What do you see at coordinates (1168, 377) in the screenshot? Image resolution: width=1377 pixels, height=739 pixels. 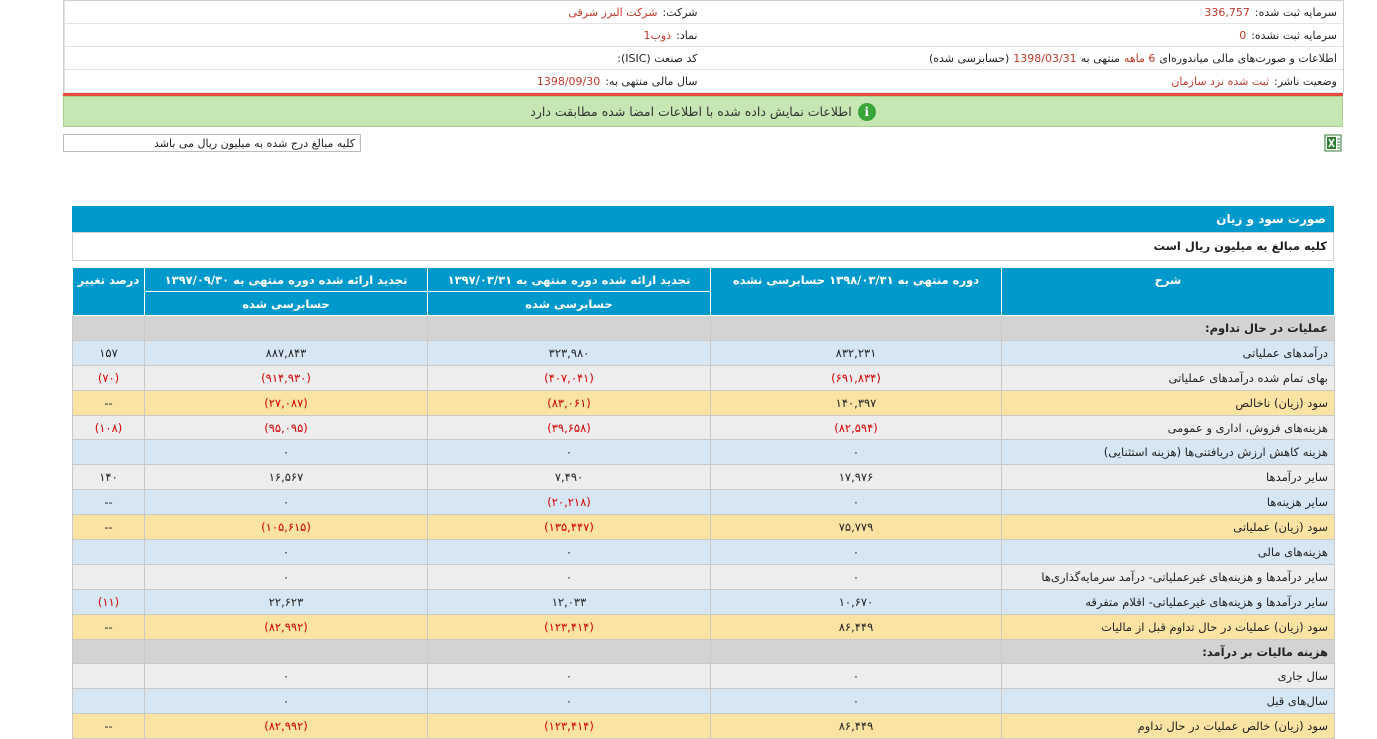 I see `row-description: بهای تمام شده درآمدهای عملیاتی` at bounding box center [1168, 377].